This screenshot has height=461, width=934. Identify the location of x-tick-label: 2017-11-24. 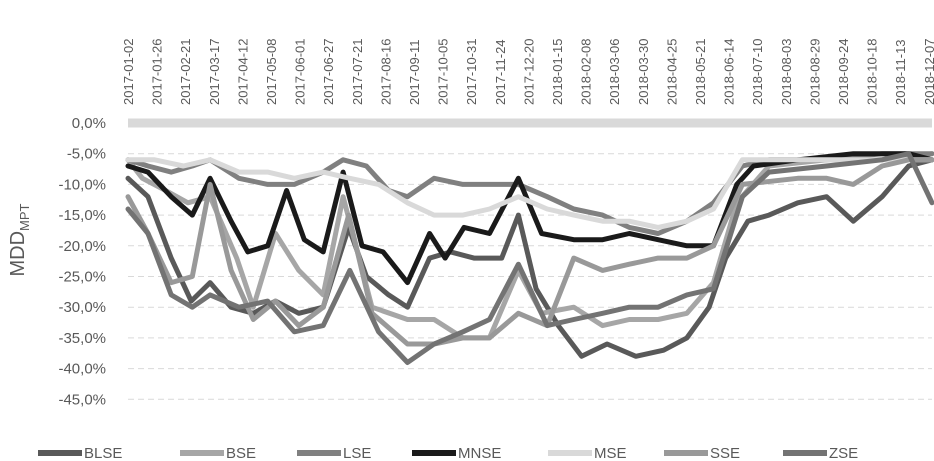
(500, 72).